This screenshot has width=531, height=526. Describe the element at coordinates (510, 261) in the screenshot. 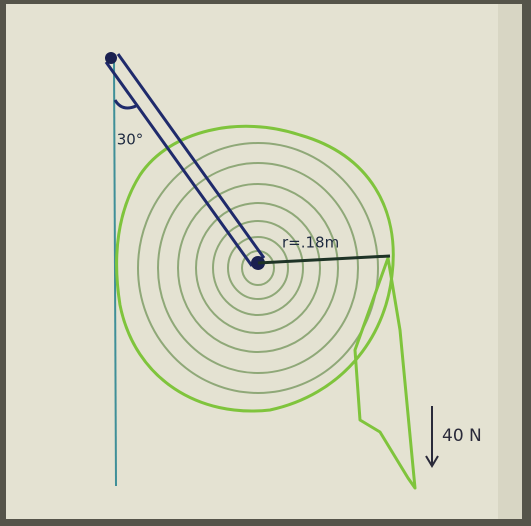

I see `paper-edge` at that location.